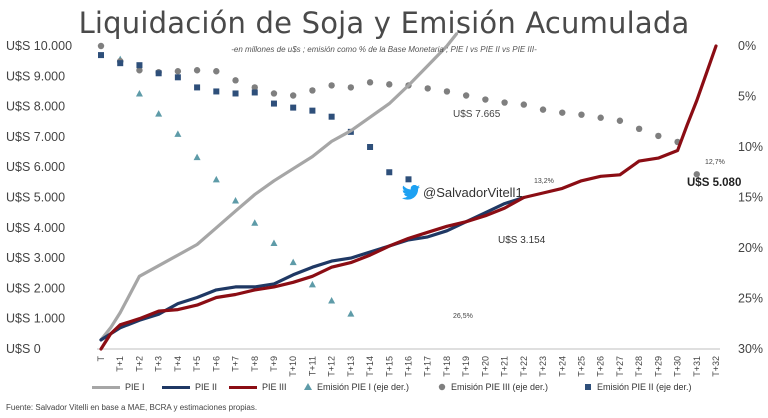 The height and width of the screenshot is (418, 768). I want to click on legend-label: PIE II, so click(206, 387).